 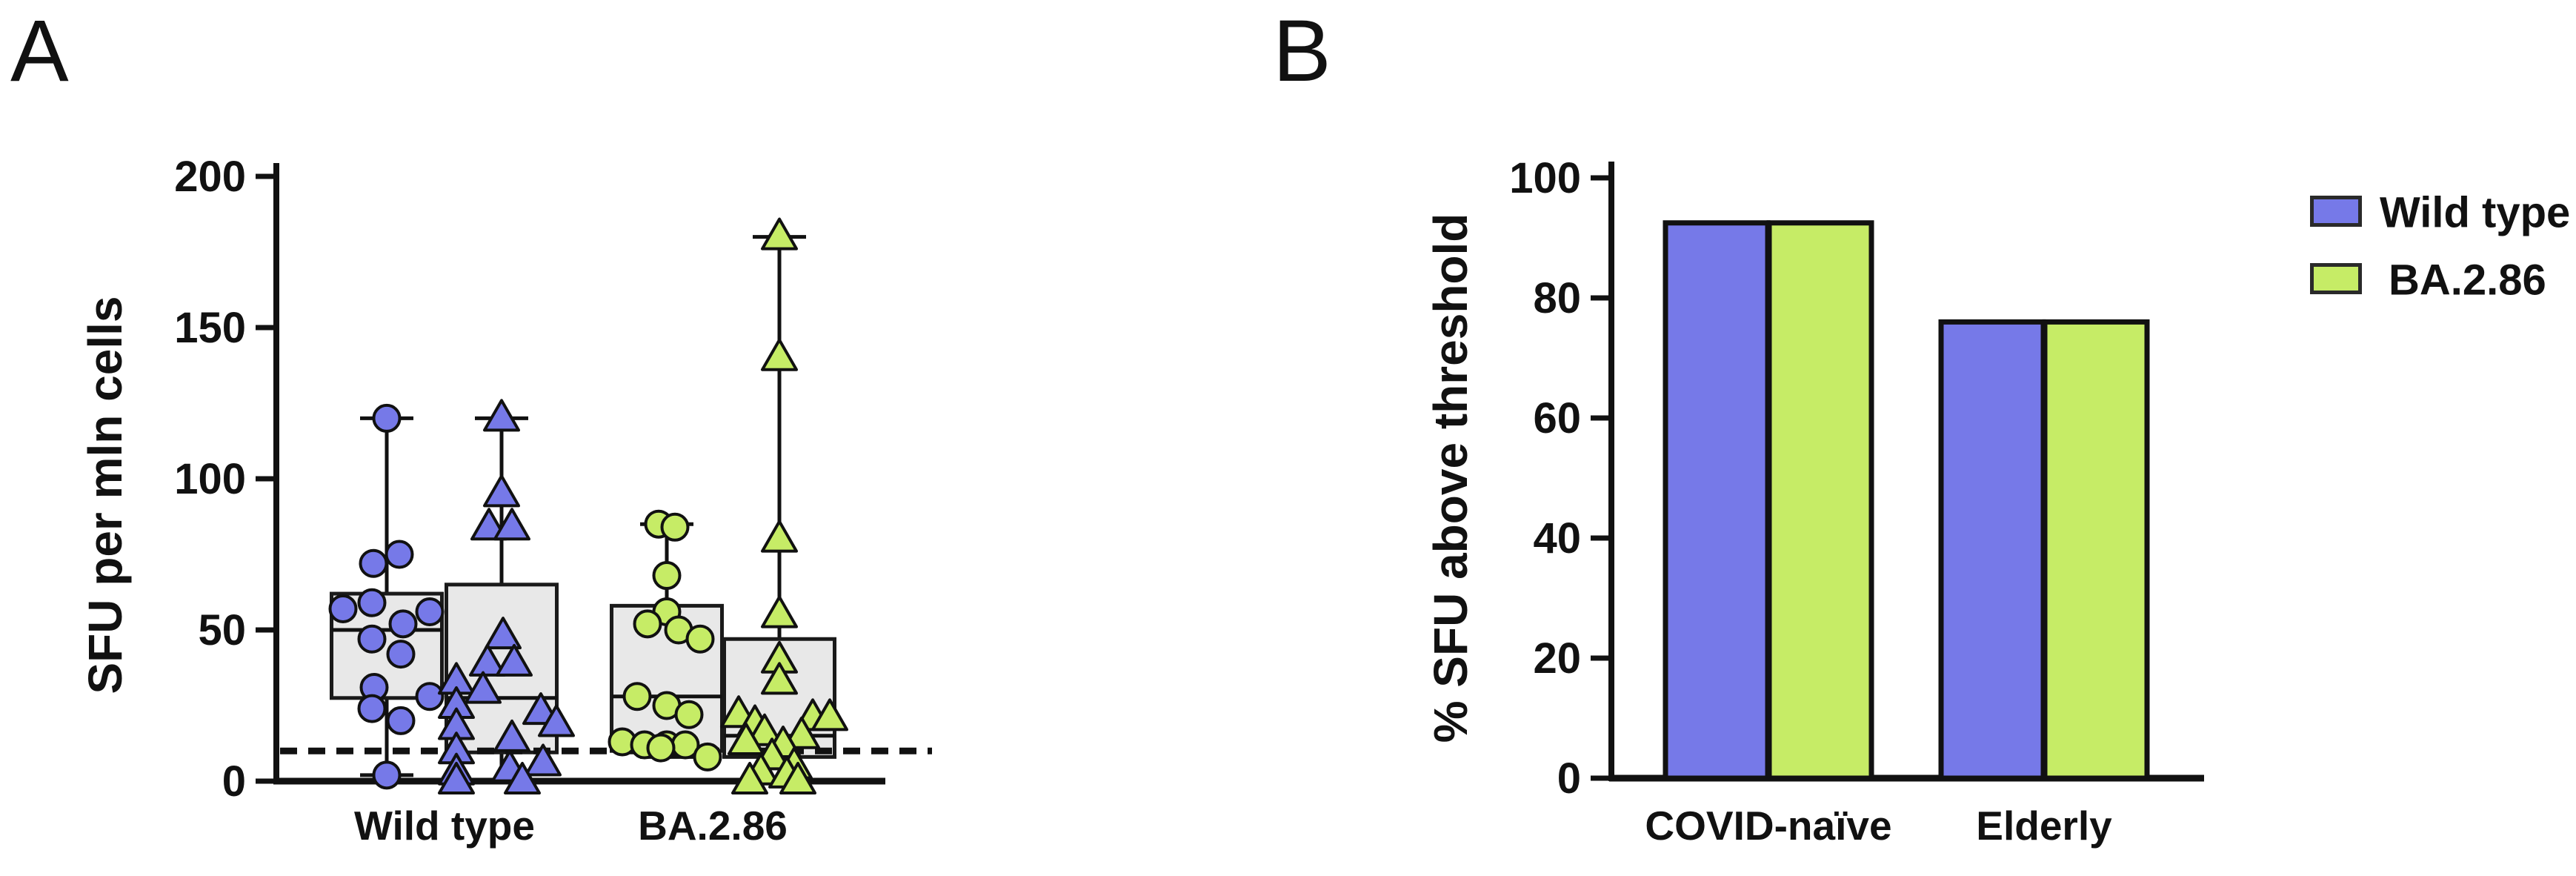 What do you see at coordinates (210, 328) in the screenshot?
I see `panel-a-y-tick-label-150: 150` at bounding box center [210, 328].